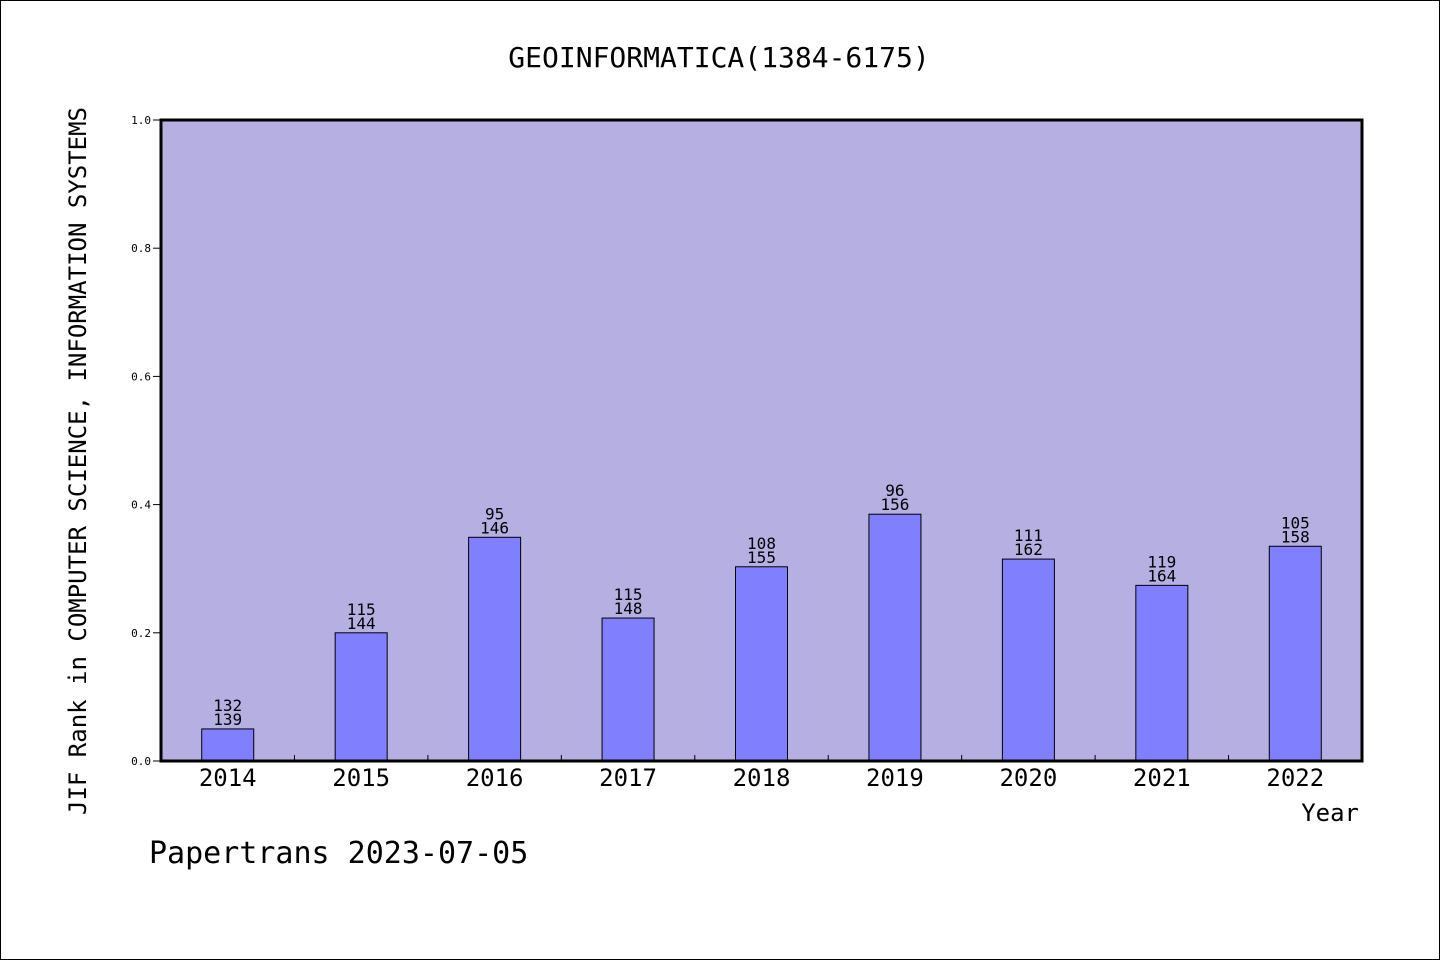 The height and width of the screenshot is (960, 1440). I want to click on bar-rank-label: 132, so click(227, 705).